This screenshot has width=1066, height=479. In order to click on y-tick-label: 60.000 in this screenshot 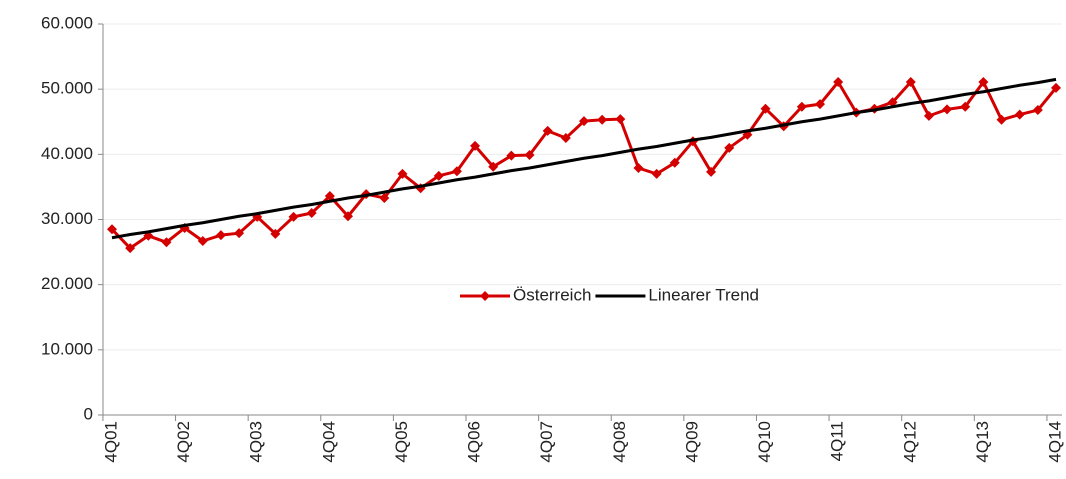, I will do `click(67, 22)`.